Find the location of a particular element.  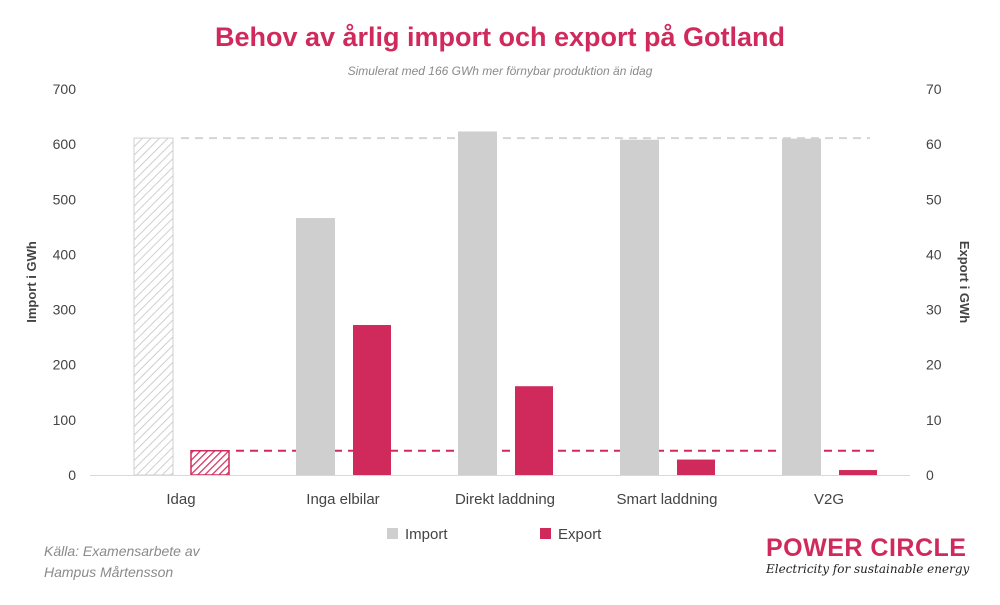

x-tick-label-0: Idag is located at coordinates (180, 499).